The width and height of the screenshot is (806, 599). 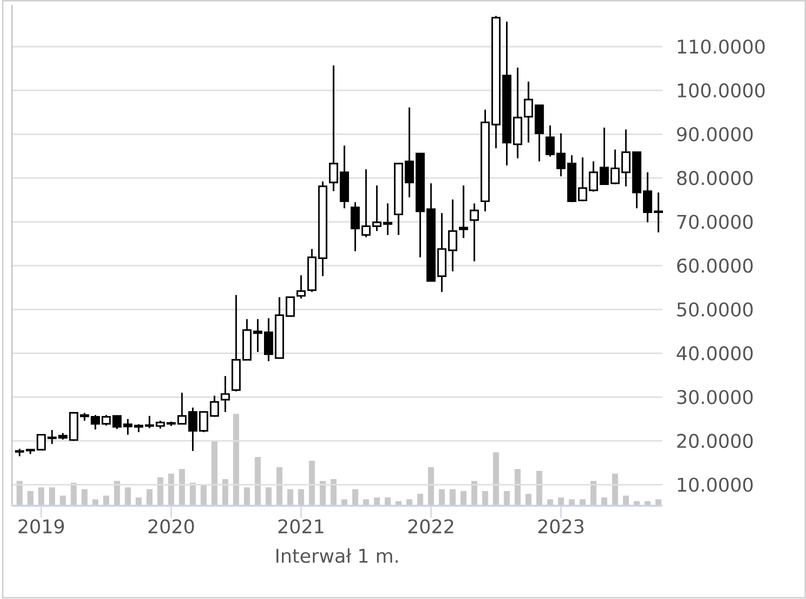 I want to click on y-tick-label: 20.0000, so click(x=715, y=441).